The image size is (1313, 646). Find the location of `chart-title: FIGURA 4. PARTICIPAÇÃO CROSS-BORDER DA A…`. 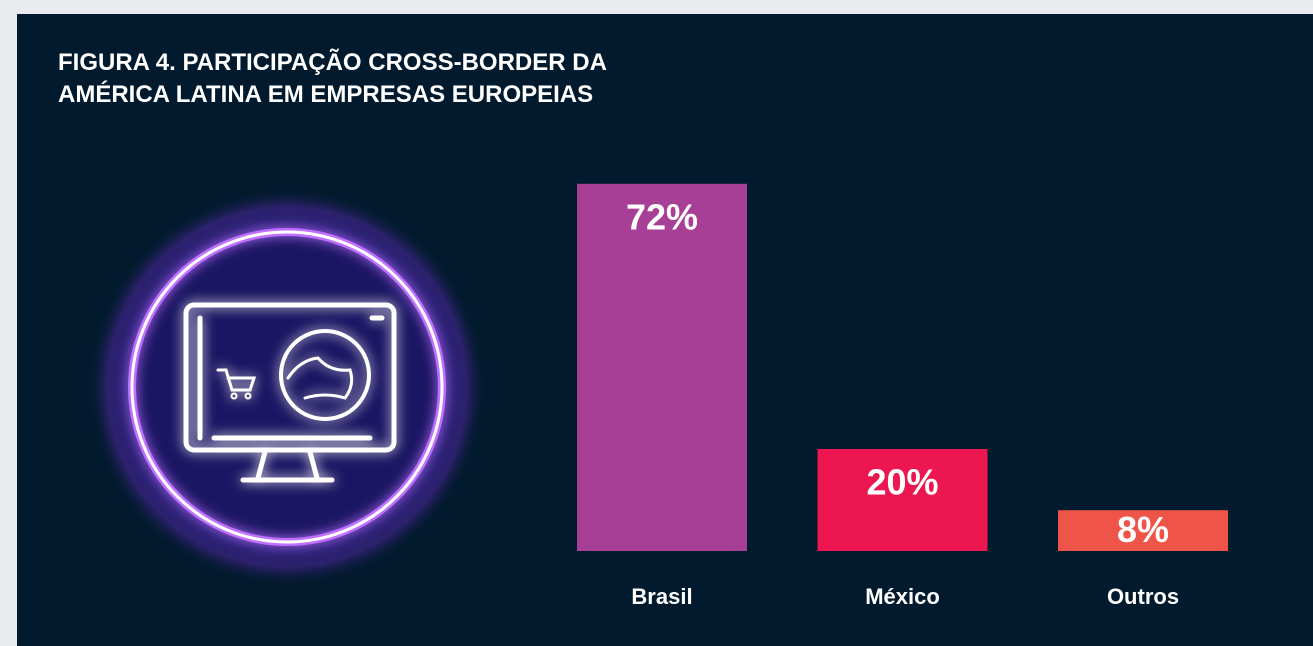

chart-title: FIGURA 4. PARTICIPAÇÃO CROSS-BORDER DA A… is located at coordinates (332, 78).